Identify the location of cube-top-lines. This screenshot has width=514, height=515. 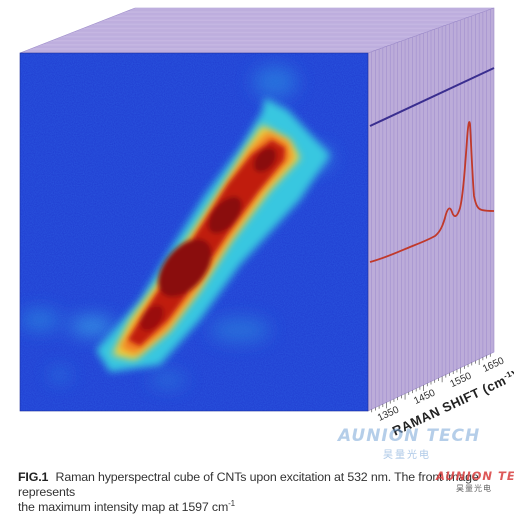
(257, 30).